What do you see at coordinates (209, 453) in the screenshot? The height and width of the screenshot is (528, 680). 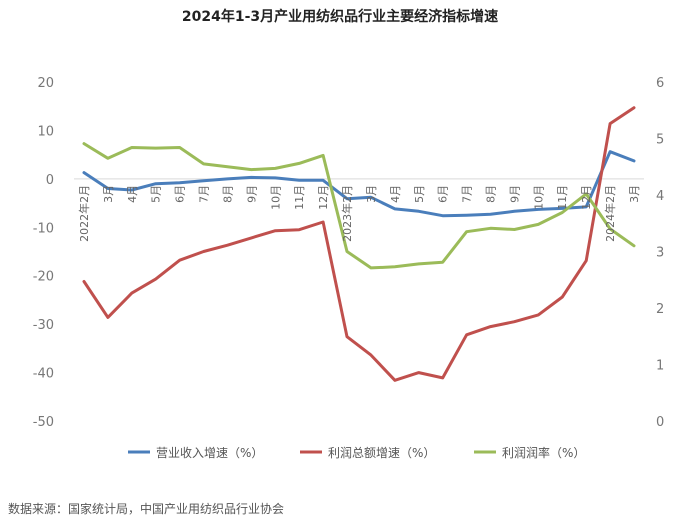 I see `legend-label-1: 营业收入增速（%）` at bounding box center [209, 453].